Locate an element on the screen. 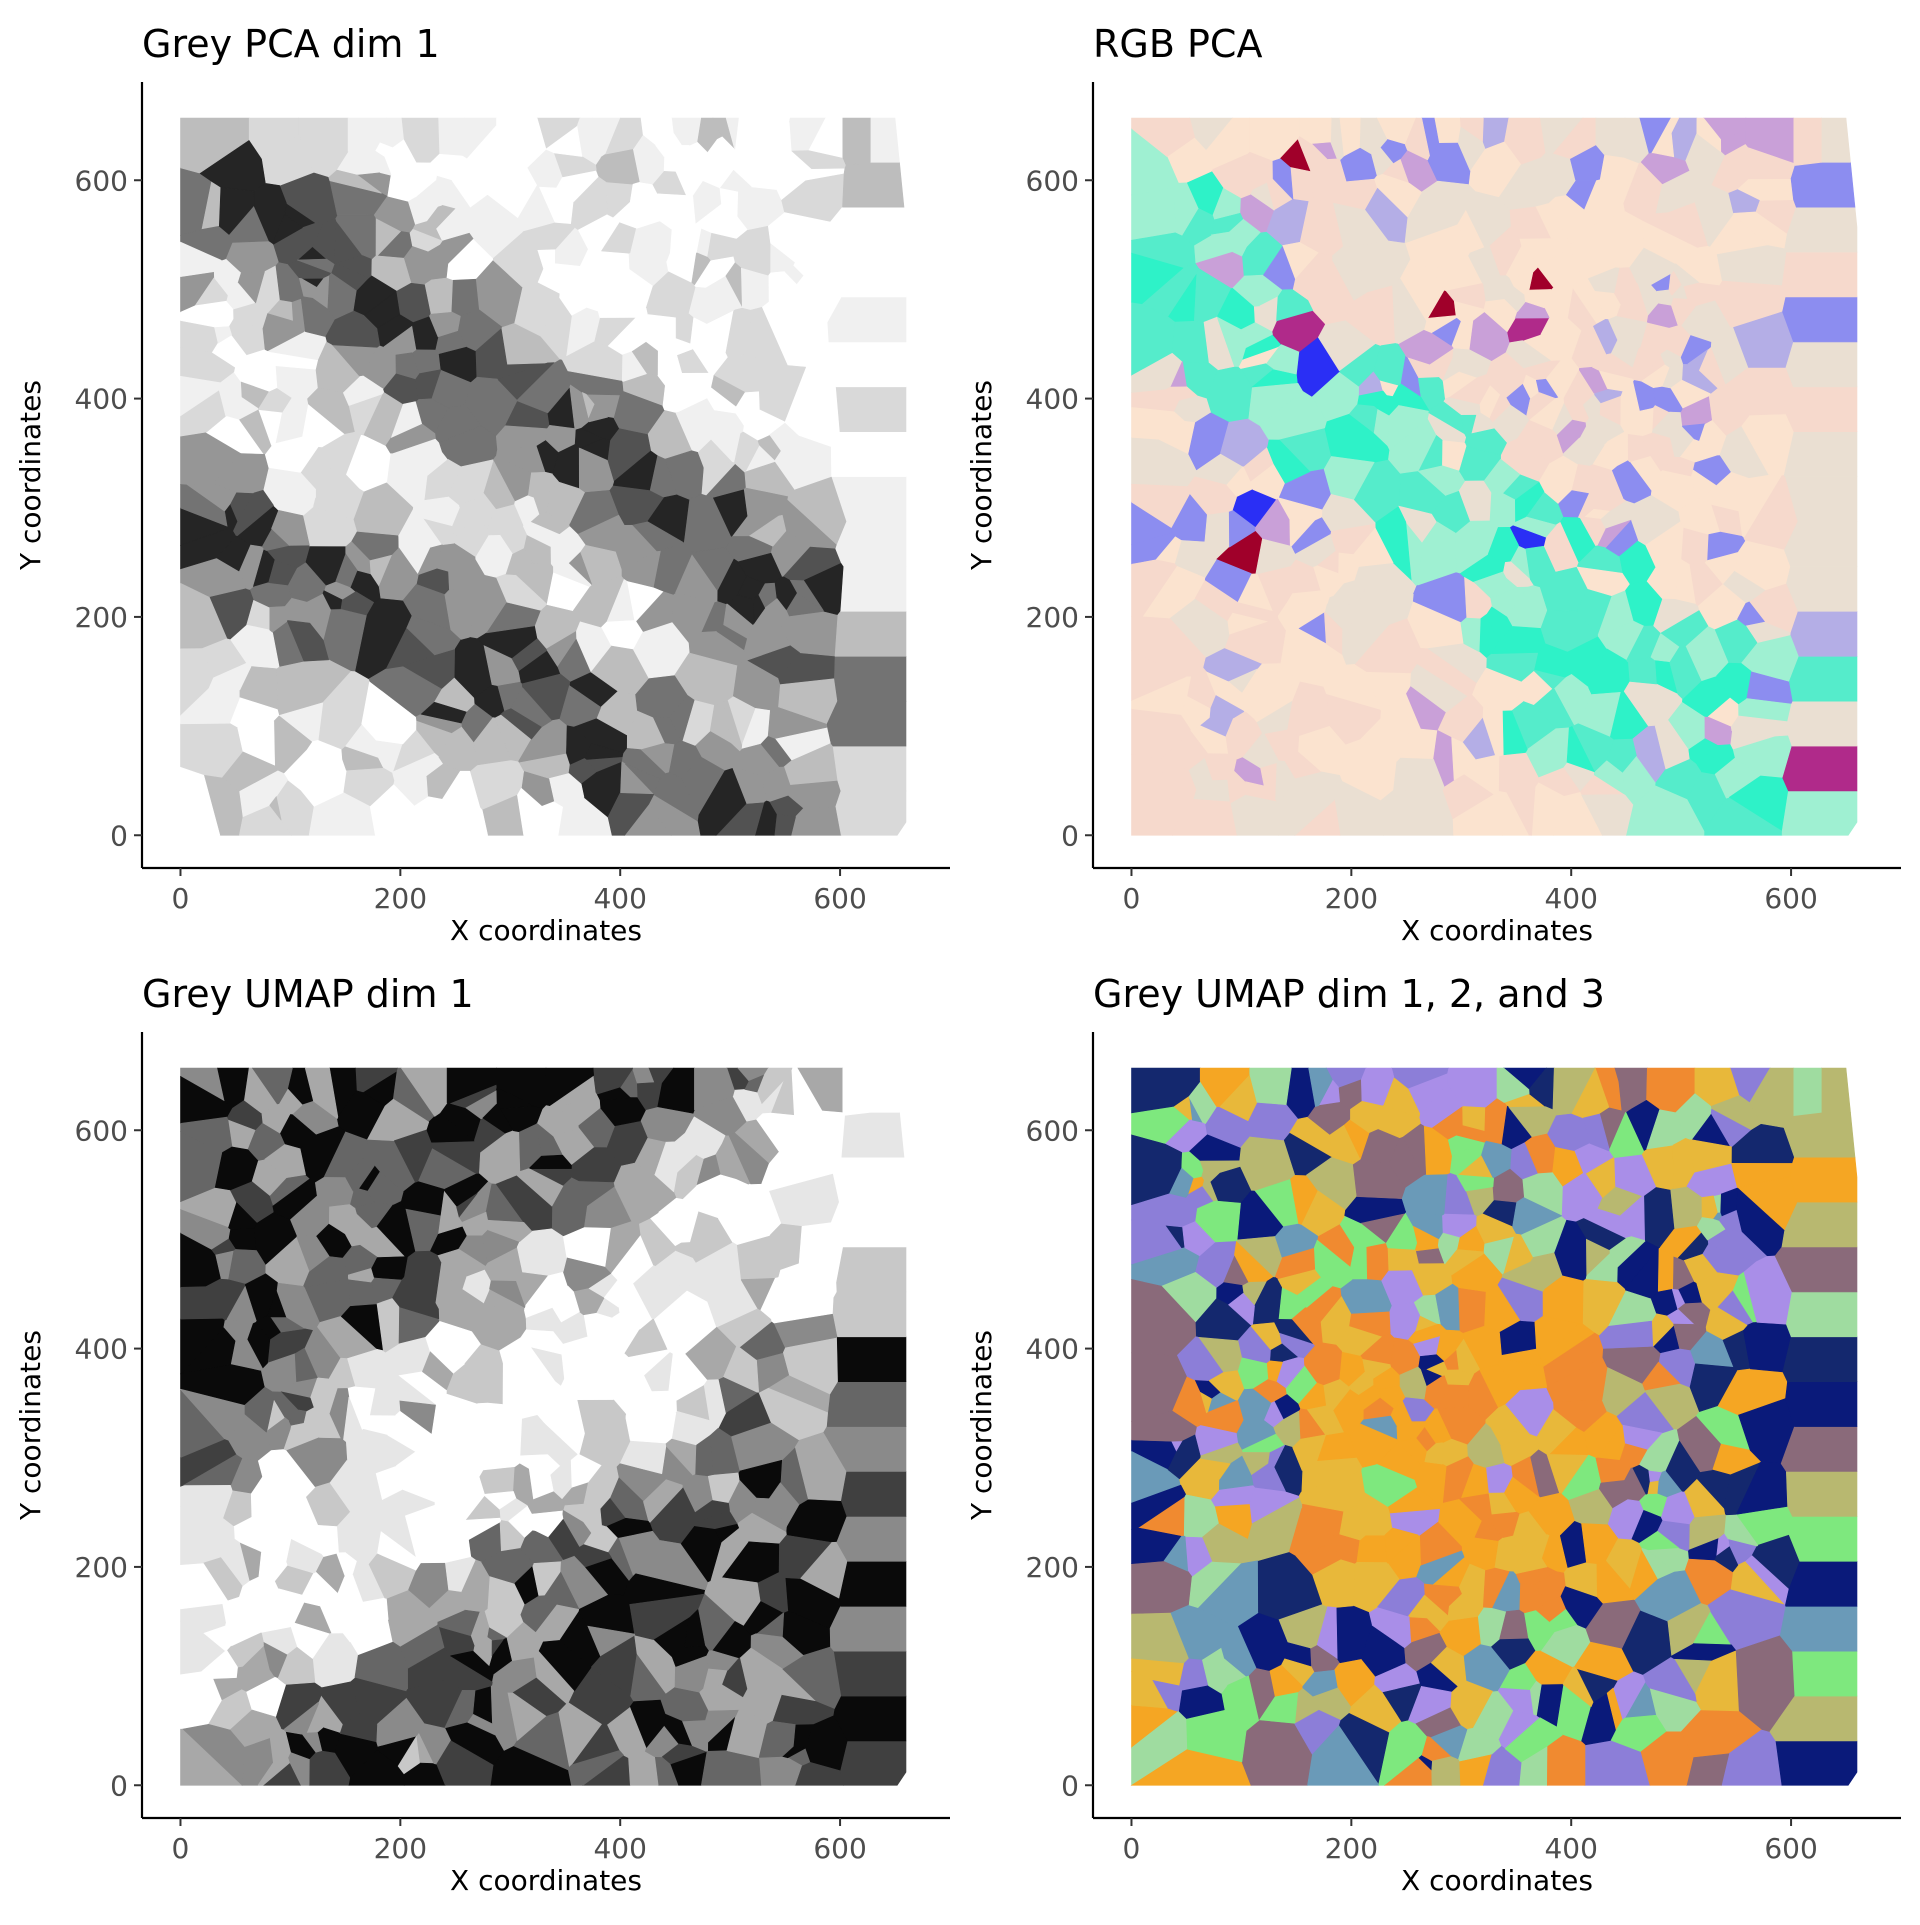  x-tick-label: 400 is located at coordinates (1570, 898).